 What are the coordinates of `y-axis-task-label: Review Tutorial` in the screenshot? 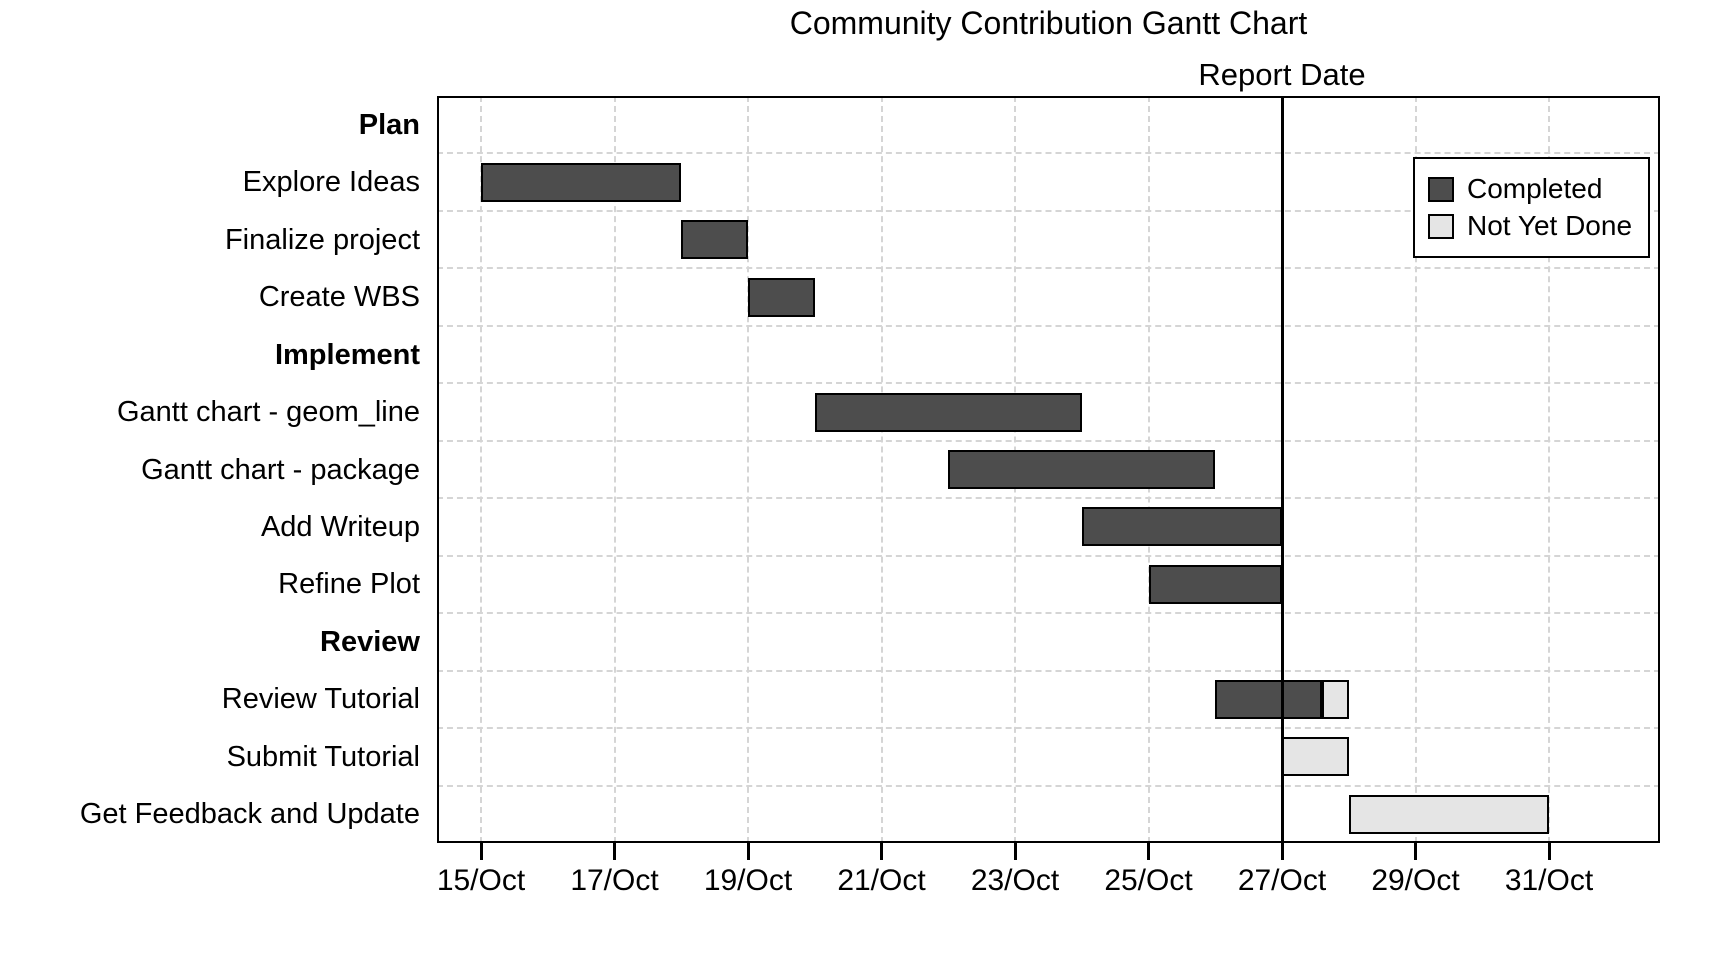 It's located at (320, 699).